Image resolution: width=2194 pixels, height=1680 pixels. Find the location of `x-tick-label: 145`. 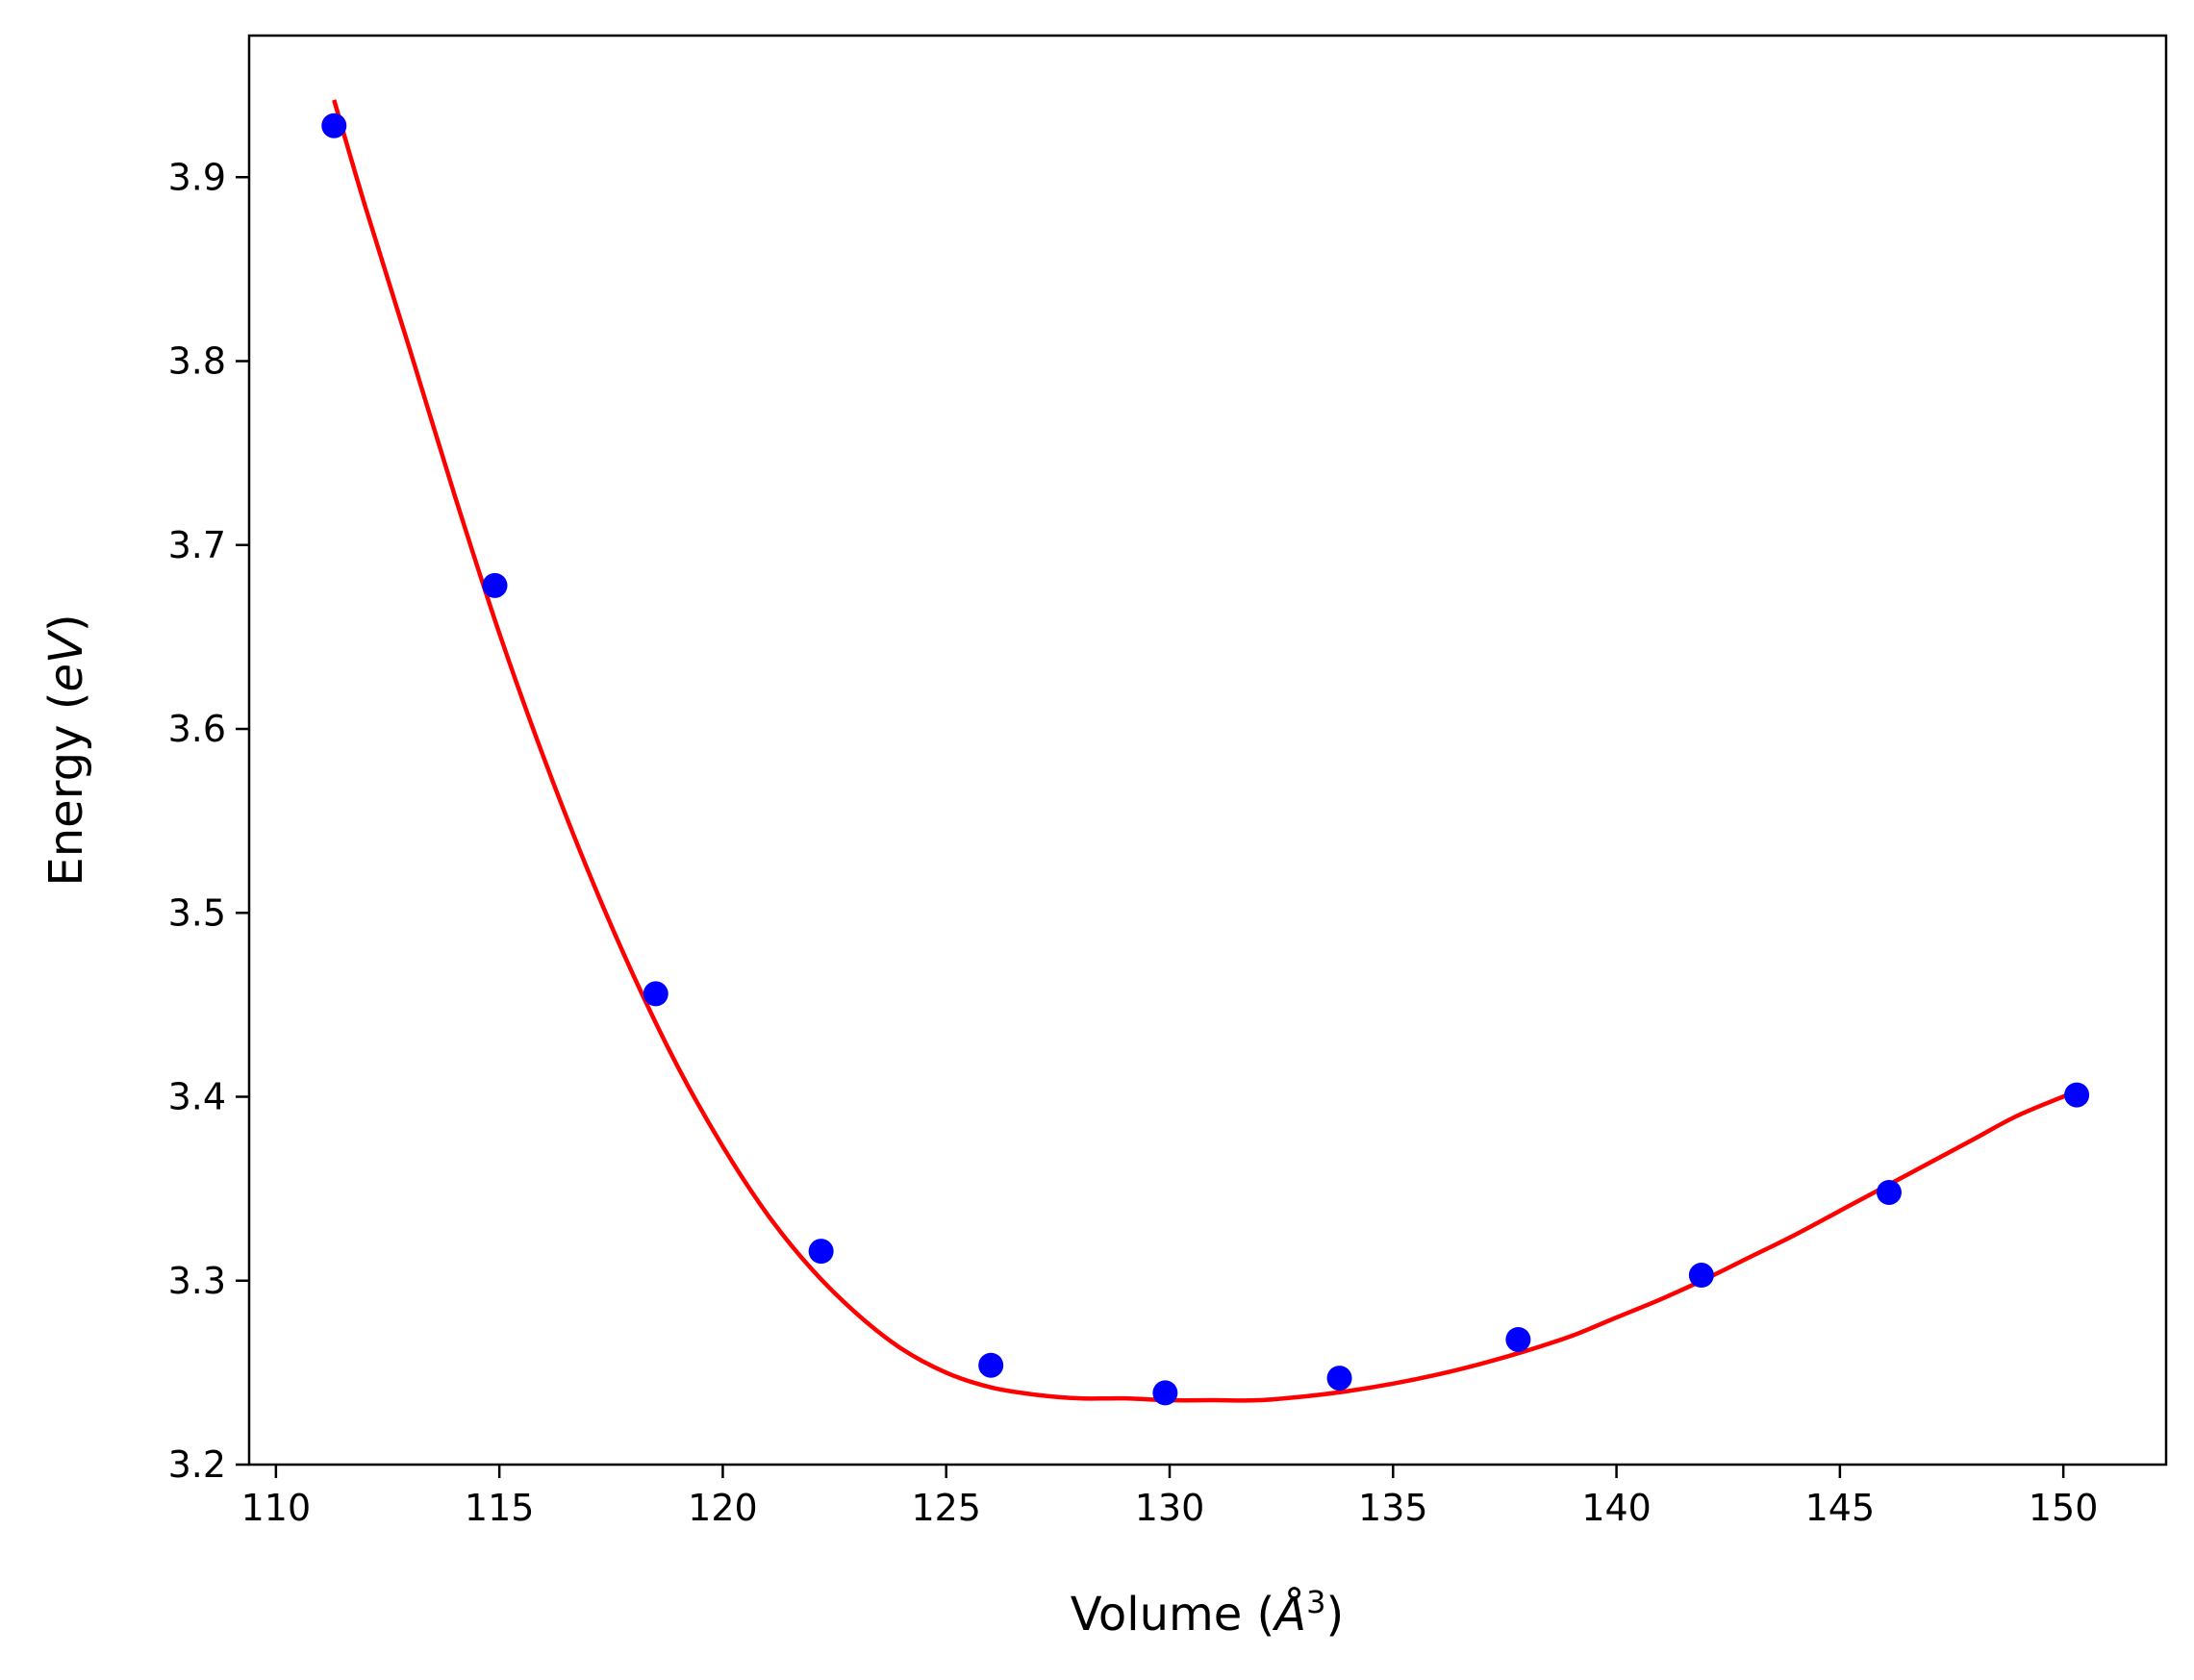

x-tick-label: 145 is located at coordinates (1840, 1508).